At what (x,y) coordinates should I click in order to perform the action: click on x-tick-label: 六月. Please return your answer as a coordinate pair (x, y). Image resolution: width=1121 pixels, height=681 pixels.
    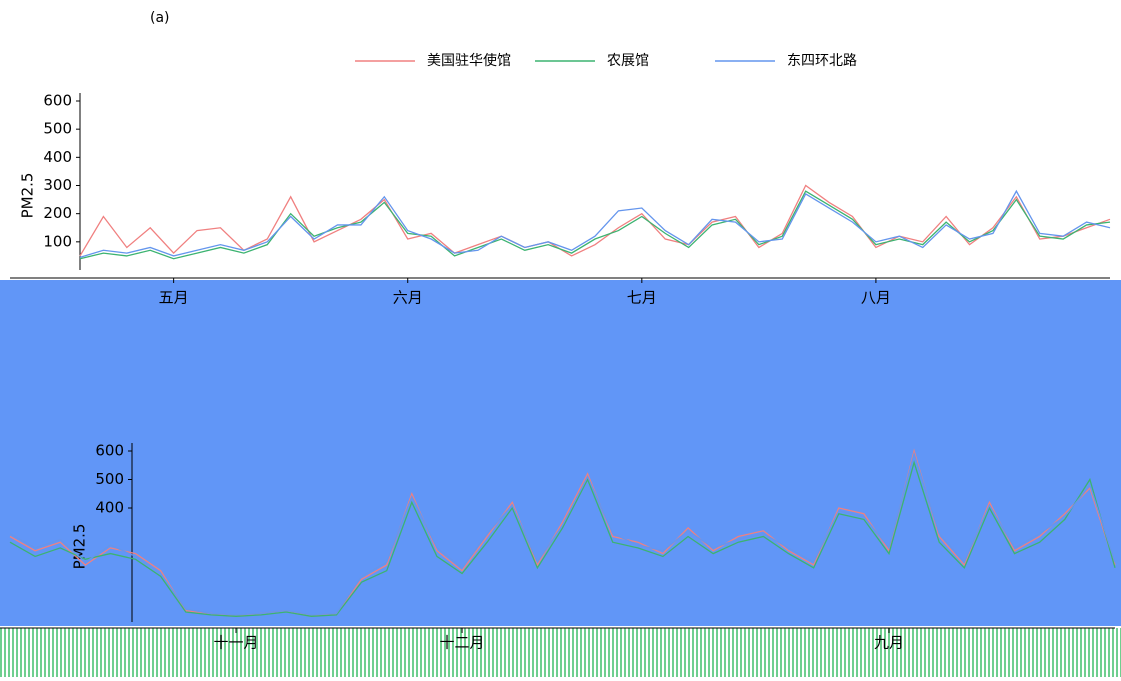
    Looking at the image, I should click on (408, 298).